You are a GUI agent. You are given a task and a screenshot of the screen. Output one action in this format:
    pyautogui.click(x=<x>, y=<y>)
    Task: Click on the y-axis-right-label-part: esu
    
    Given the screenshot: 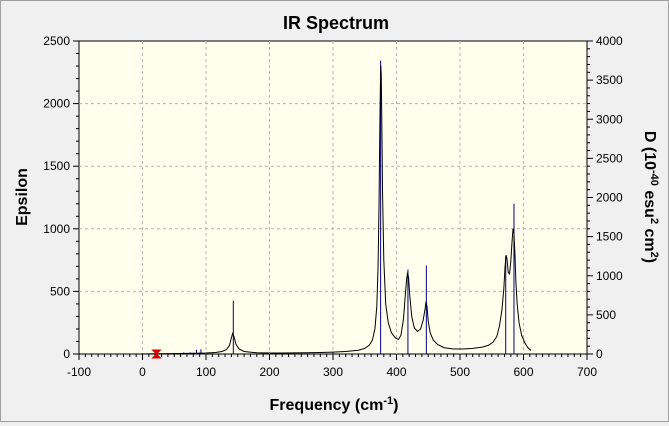 What is the action you would take?
    pyautogui.click(x=649, y=202)
    